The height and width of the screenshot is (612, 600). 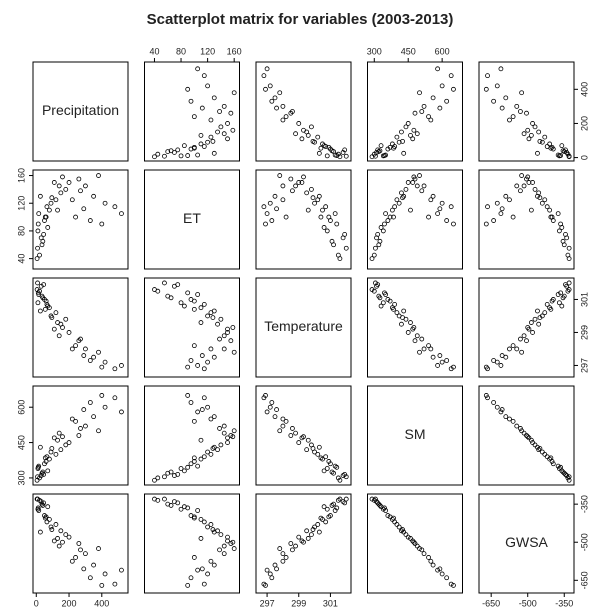 I want to click on variable-label: Precipitation, so click(x=80, y=110).